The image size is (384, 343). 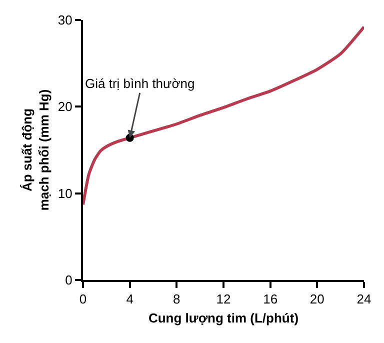 I want to click on x-tick-label: 12, so click(x=223, y=299).